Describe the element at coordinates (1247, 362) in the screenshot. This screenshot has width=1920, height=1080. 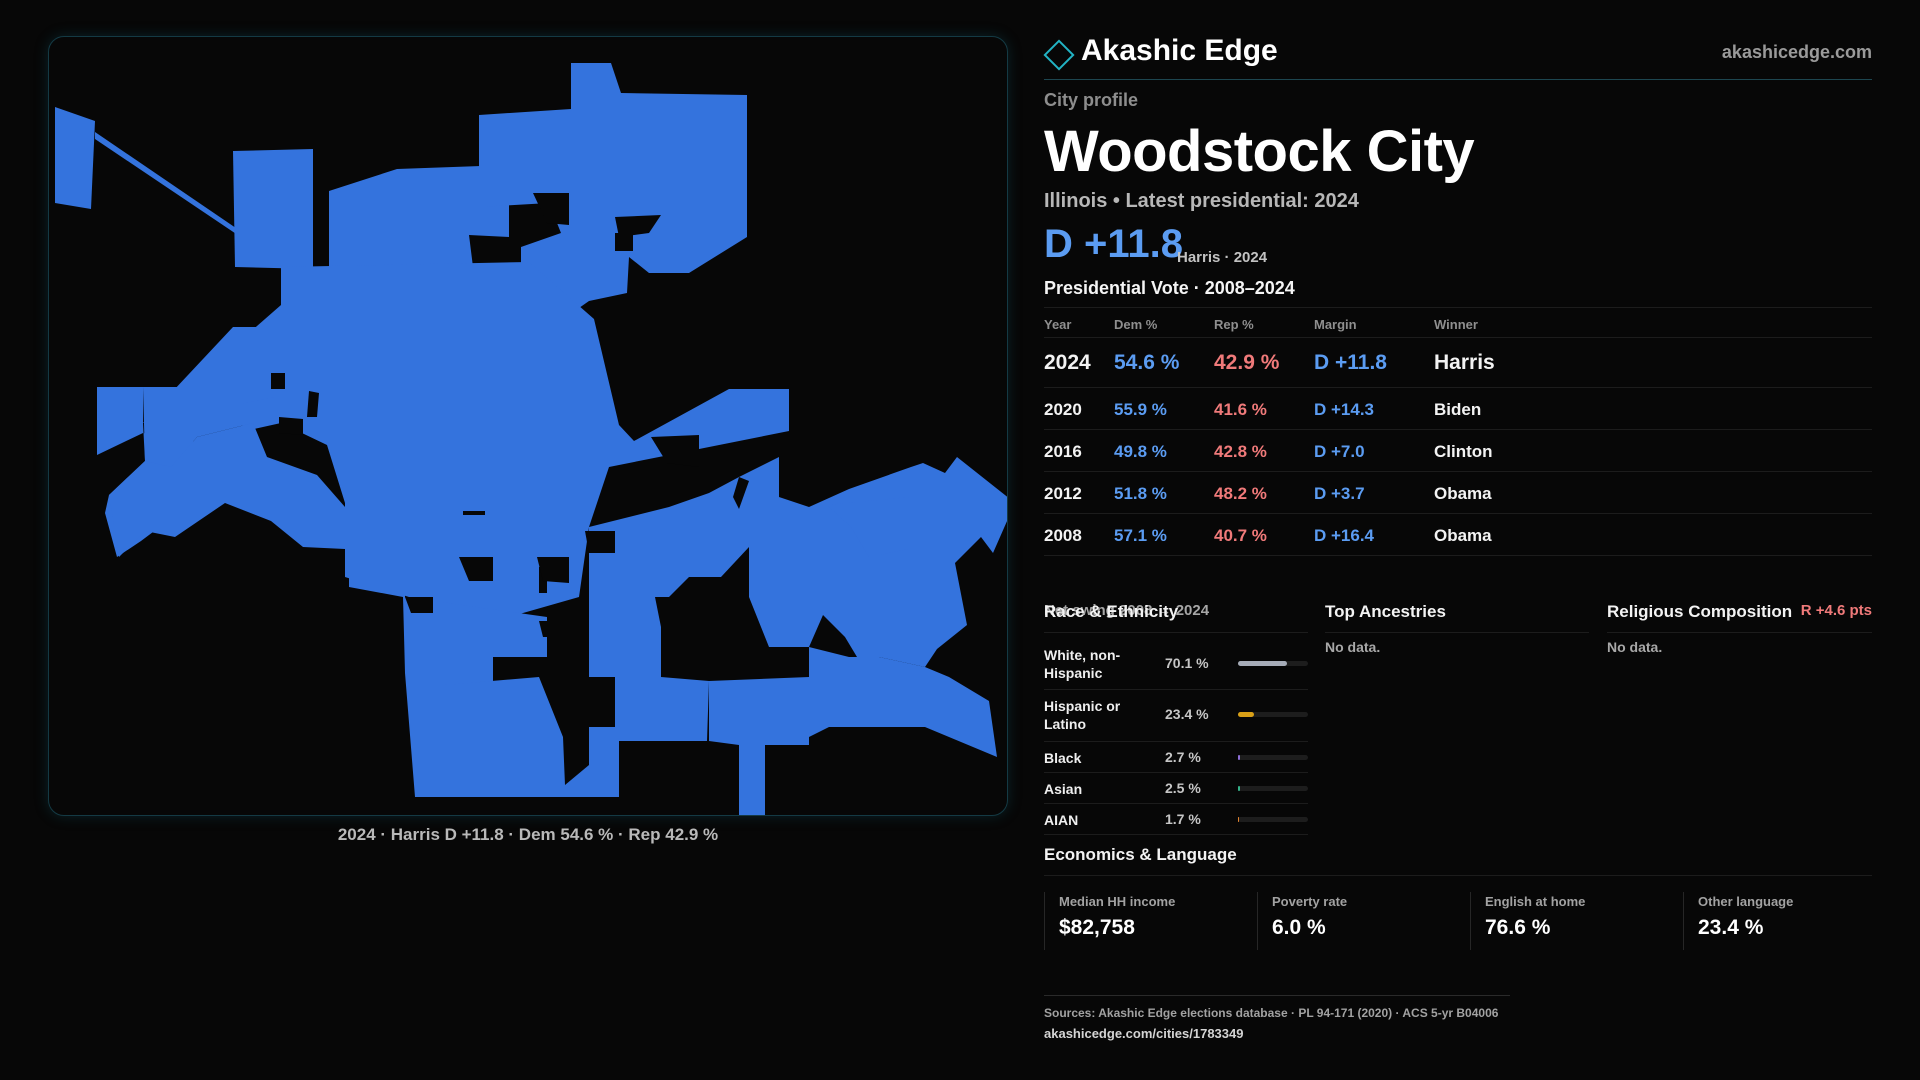
I see `rep-cell: 42.9 %` at that location.